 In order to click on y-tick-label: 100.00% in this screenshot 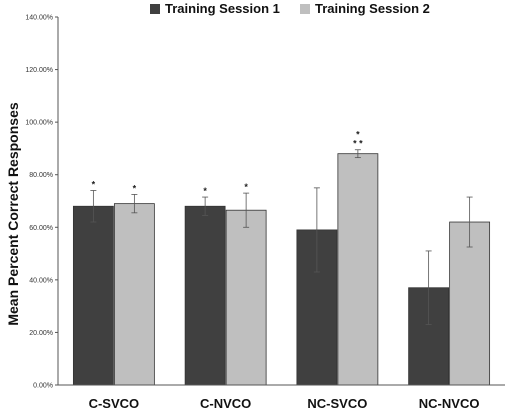, I will do `click(39, 123)`.